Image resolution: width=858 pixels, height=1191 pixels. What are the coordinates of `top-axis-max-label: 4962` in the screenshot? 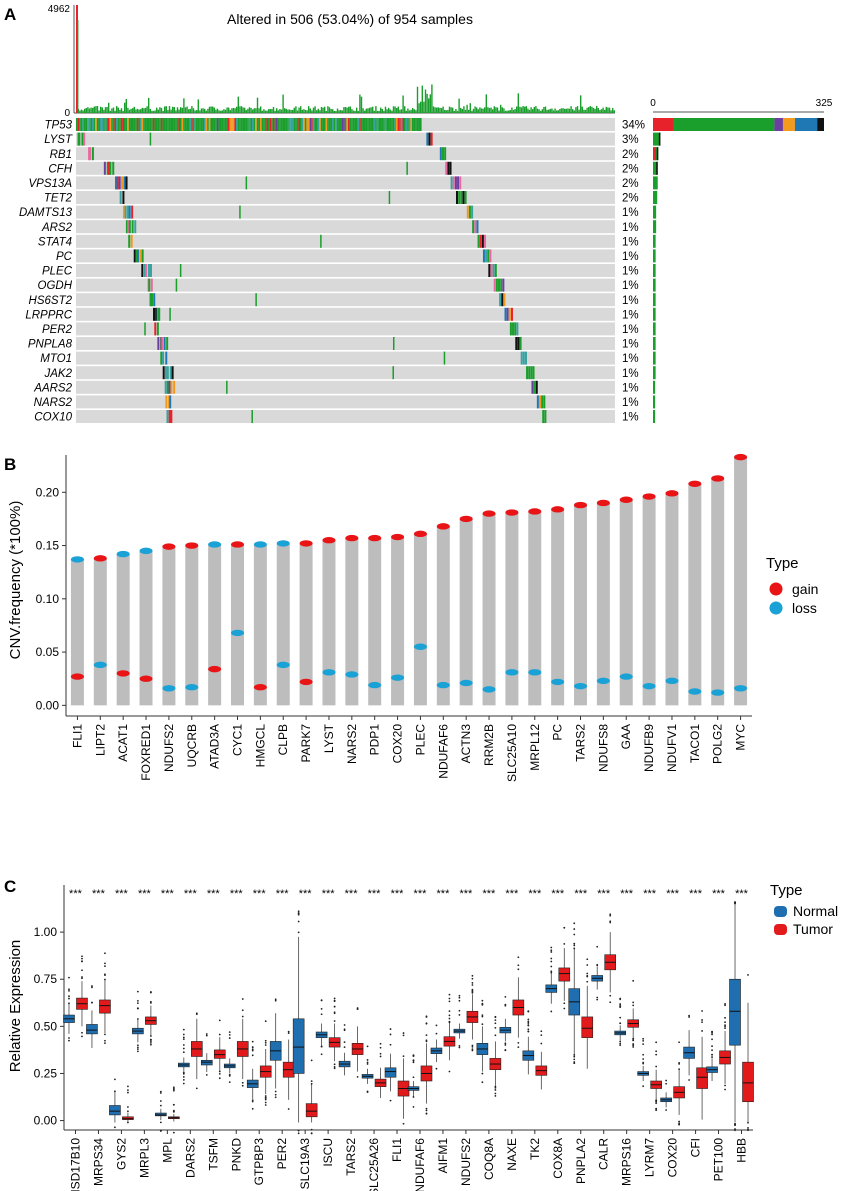 It's located at (59, 9).